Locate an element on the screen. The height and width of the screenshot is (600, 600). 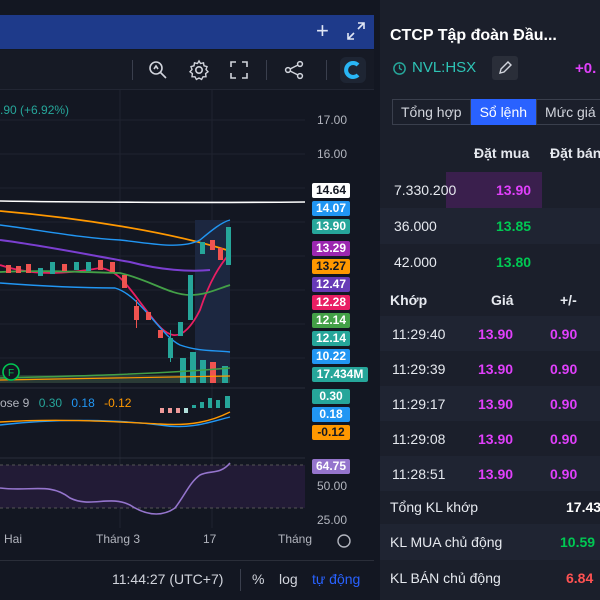
log-toggle: log is located at coordinates (288, 579).